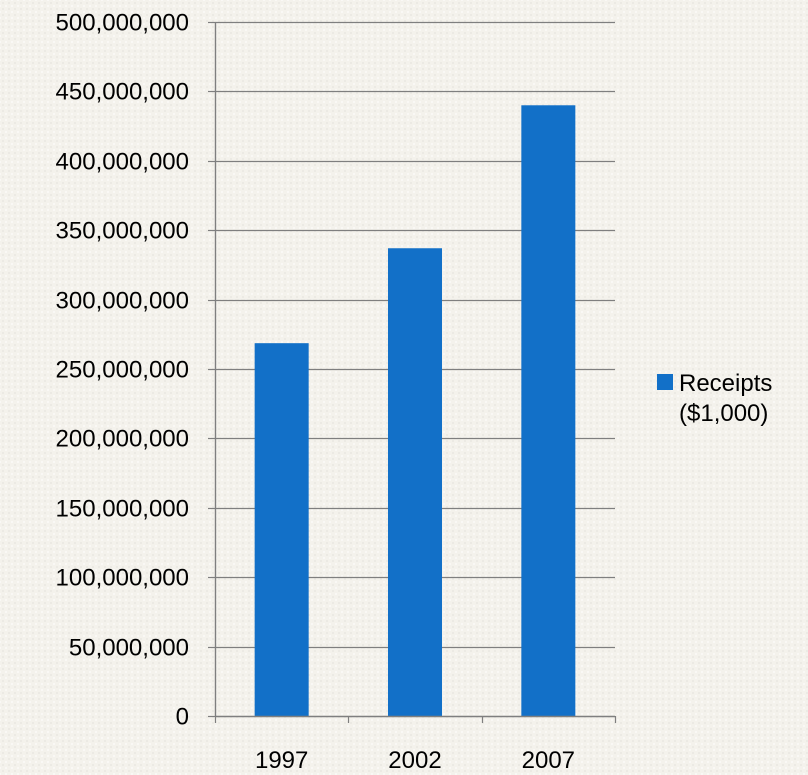 This screenshot has height=775, width=808. I want to click on y-tick-label: 300,000,000, so click(122, 301).